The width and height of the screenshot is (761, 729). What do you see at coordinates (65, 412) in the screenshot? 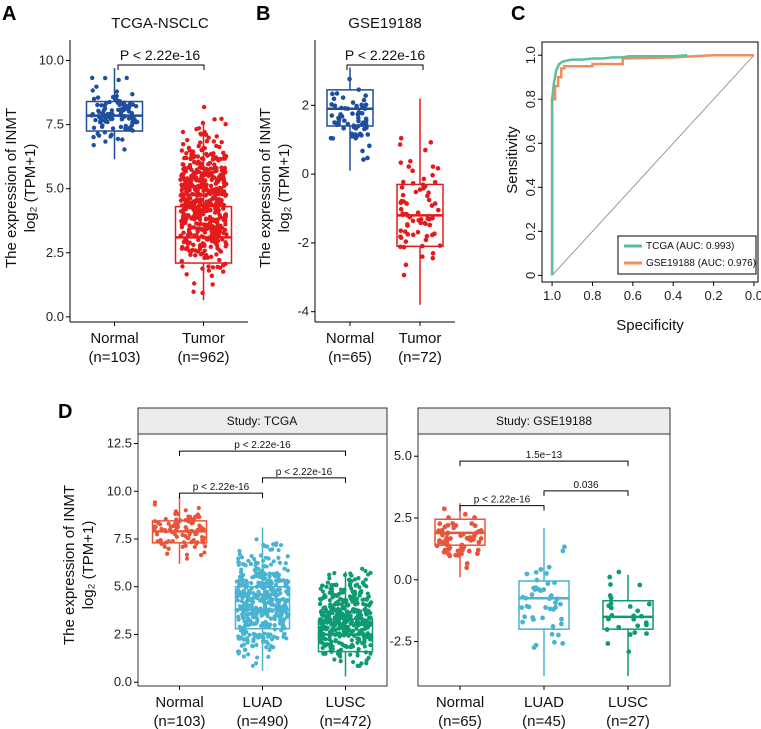
I see `panel-label-d: D` at bounding box center [65, 412].